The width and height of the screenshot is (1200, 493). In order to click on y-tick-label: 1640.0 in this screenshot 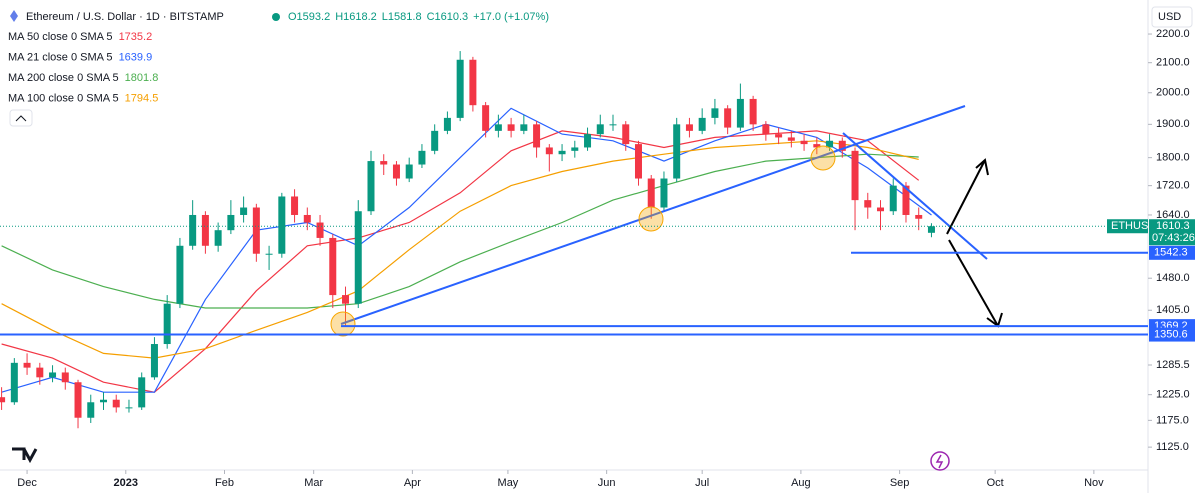, I will do `click(1173, 215)`.